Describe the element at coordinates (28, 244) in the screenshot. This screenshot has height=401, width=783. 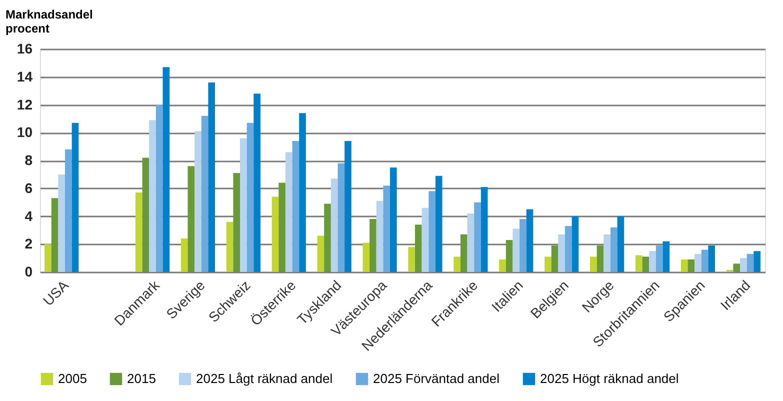
I see `y-tick-label: 2` at that location.